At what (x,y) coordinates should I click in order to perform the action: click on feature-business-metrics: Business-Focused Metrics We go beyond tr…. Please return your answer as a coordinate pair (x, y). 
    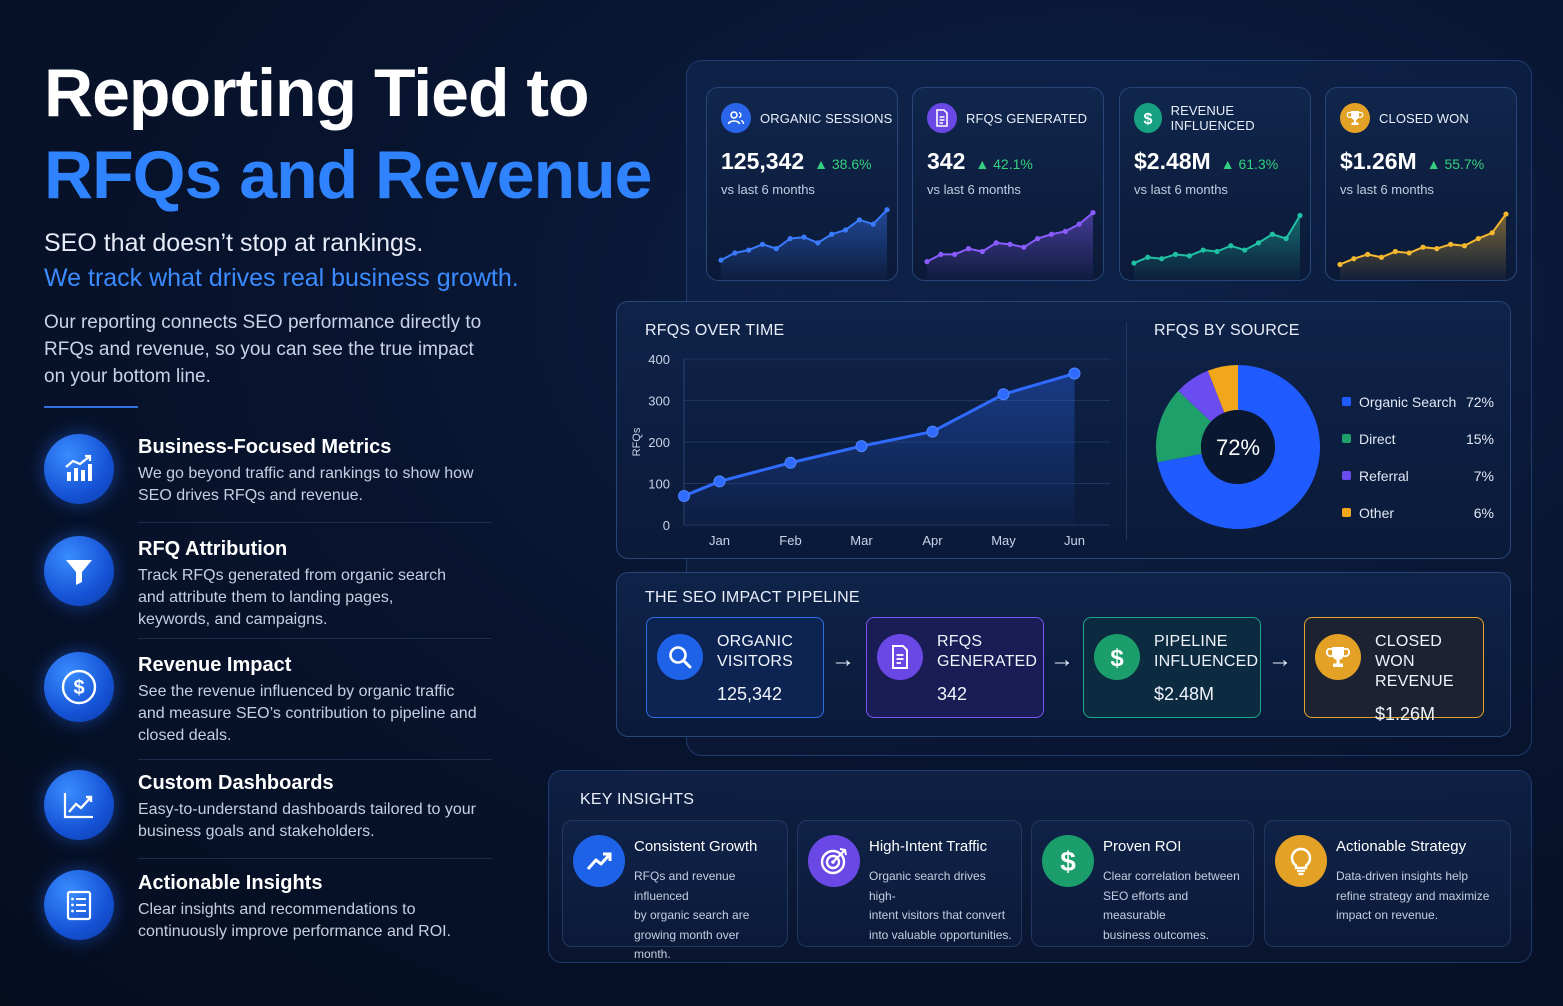
    Looking at the image, I should click on (268, 470).